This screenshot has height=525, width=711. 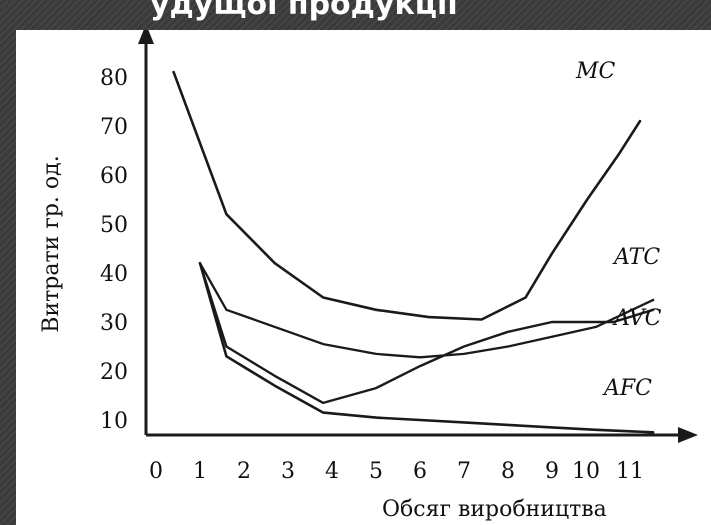 I want to click on y-tick-label: 60, so click(x=114, y=176).